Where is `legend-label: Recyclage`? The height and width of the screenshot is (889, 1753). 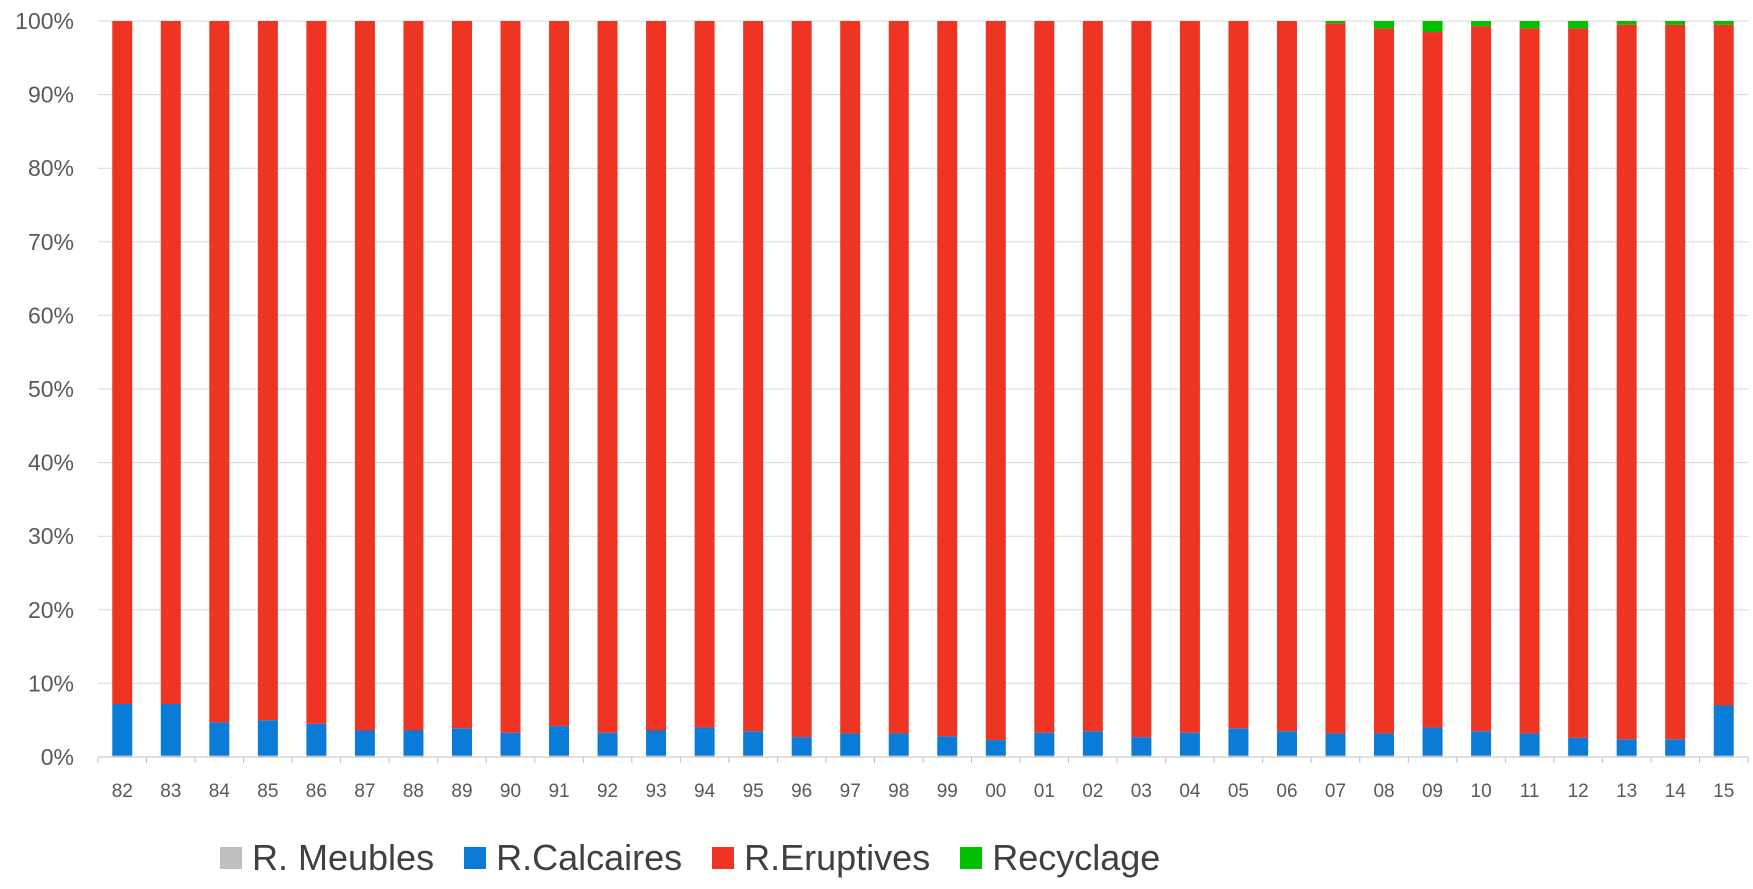 legend-label: Recyclage is located at coordinates (1076, 857).